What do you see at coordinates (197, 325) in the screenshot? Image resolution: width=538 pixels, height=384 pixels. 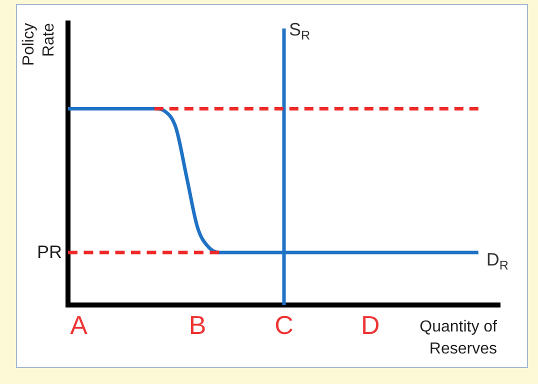 I see `x-tick-label: B` at bounding box center [197, 325].